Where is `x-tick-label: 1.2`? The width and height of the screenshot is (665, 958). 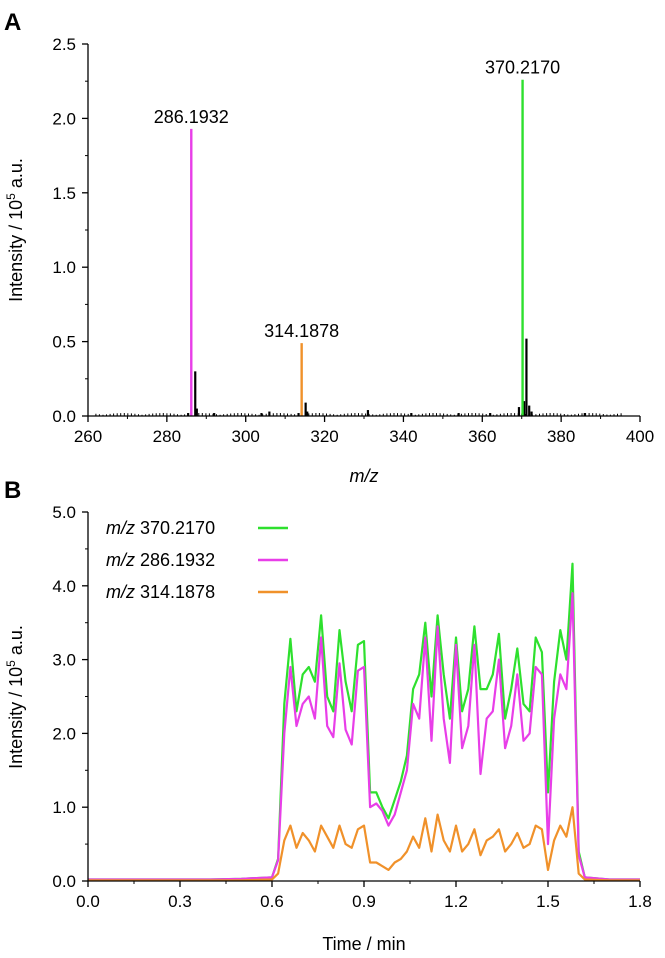
x-tick-label: 1.2 is located at coordinates (456, 901).